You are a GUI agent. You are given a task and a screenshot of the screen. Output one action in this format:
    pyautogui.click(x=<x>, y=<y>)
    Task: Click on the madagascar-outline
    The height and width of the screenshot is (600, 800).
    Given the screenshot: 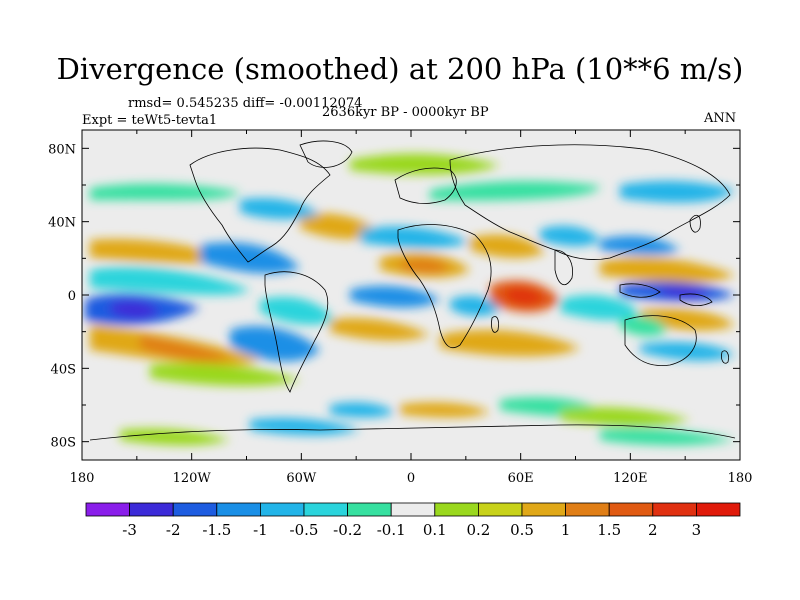 What is the action you would take?
    pyautogui.click(x=495, y=324)
    